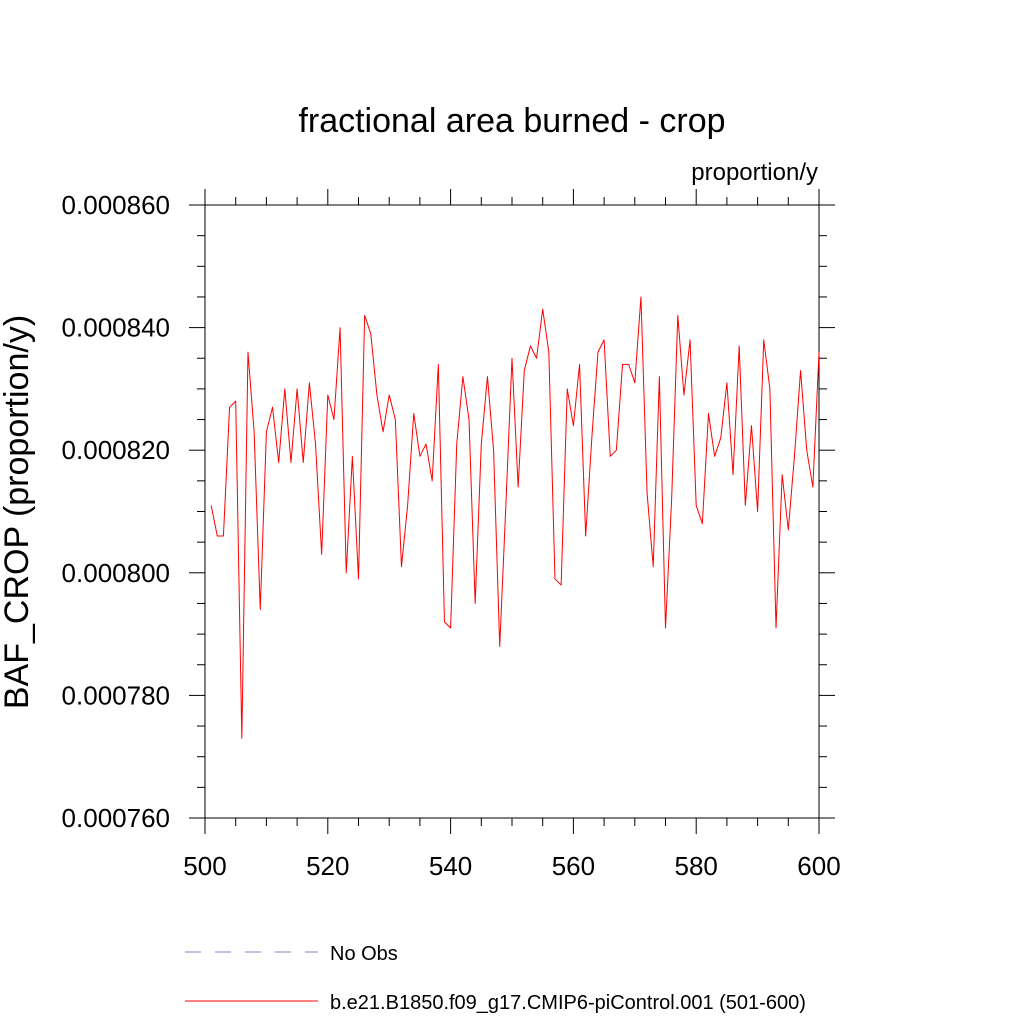  I want to click on y-tick-label: 0.000800, so click(116, 573).